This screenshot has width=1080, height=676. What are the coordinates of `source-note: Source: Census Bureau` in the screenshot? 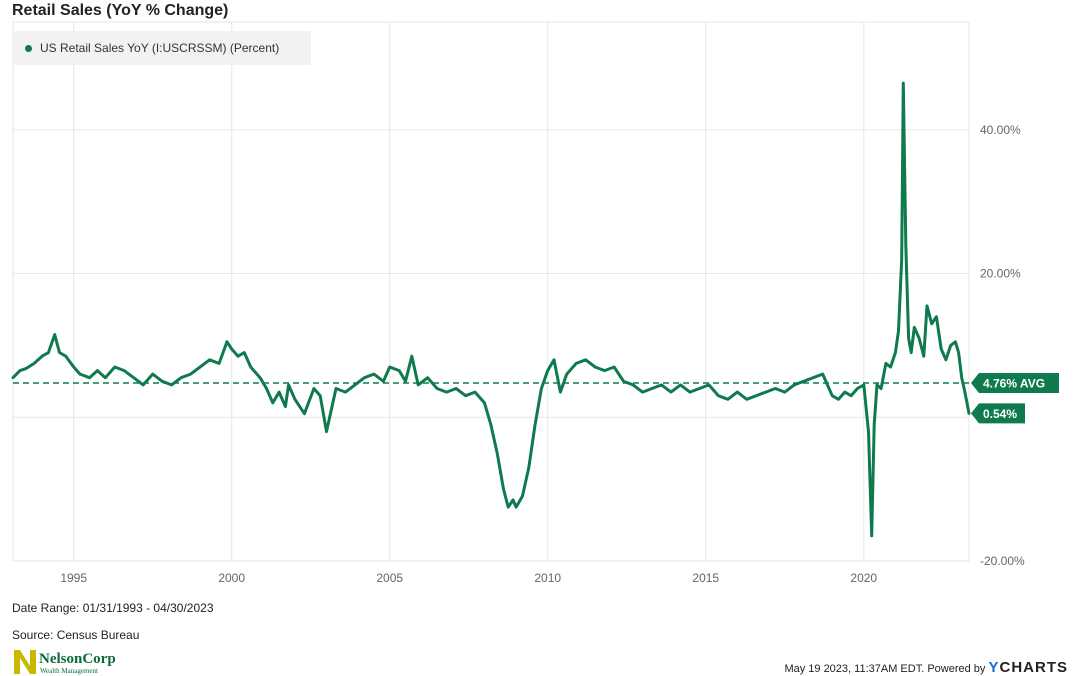 It's located at (76, 635).